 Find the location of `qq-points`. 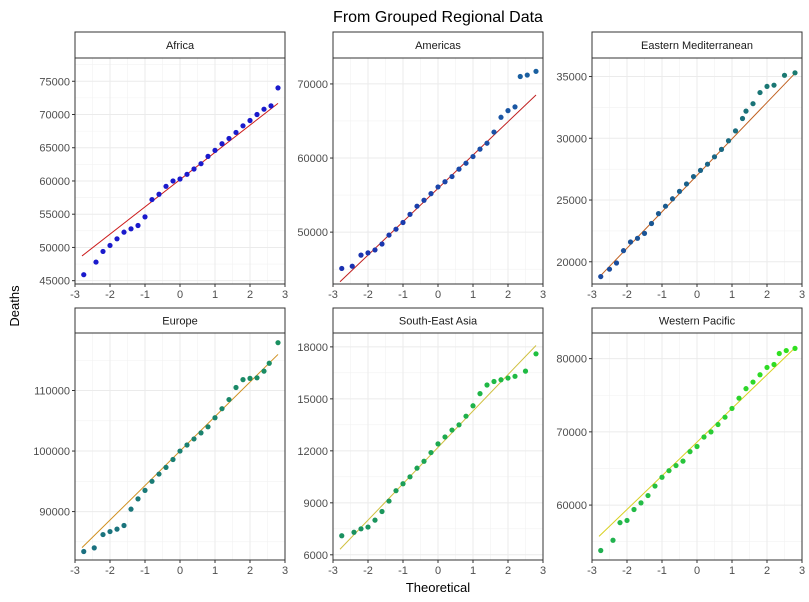

qq-points is located at coordinates (439, 170).